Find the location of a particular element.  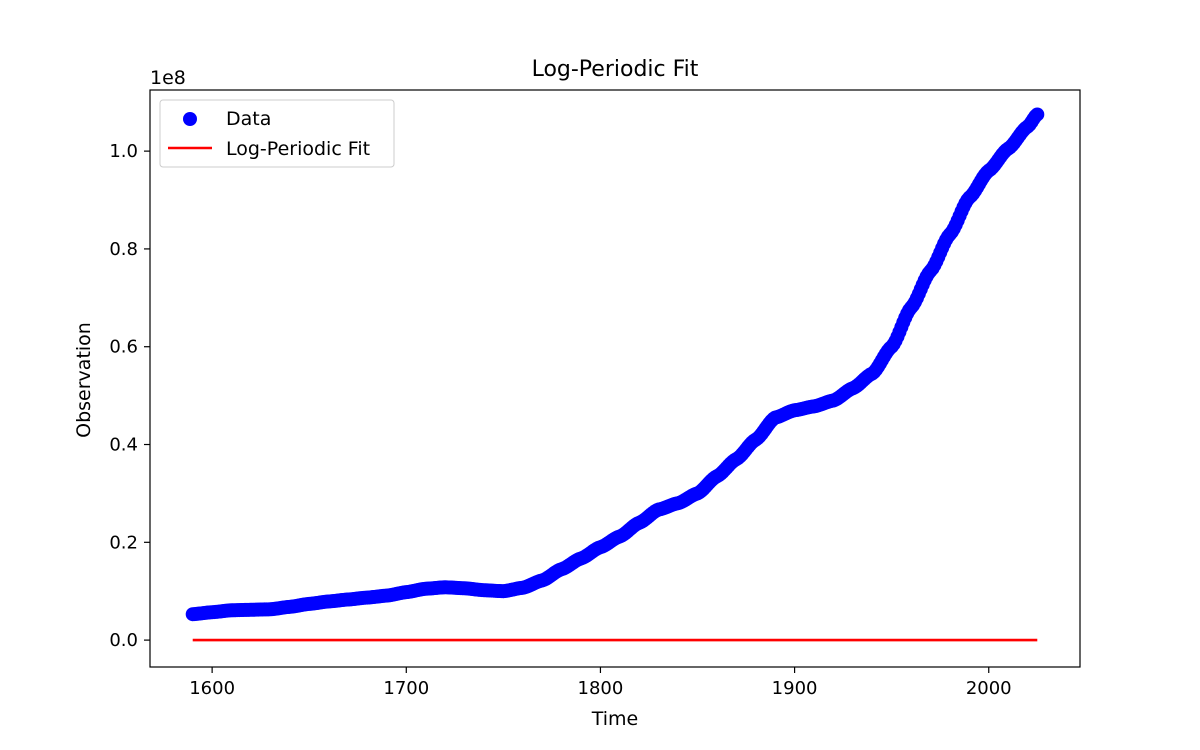

x-tick-label: 1600 is located at coordinates (212, 688).